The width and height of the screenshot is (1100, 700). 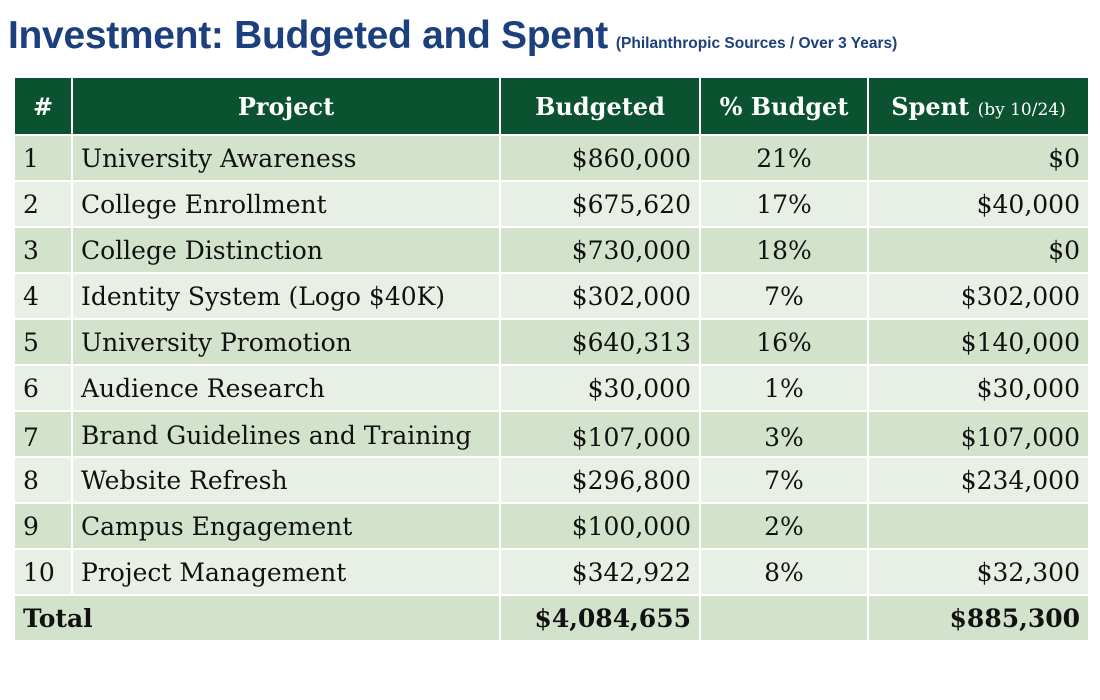 I want to click on row-pct: 17%, so click(x=785, y=205).